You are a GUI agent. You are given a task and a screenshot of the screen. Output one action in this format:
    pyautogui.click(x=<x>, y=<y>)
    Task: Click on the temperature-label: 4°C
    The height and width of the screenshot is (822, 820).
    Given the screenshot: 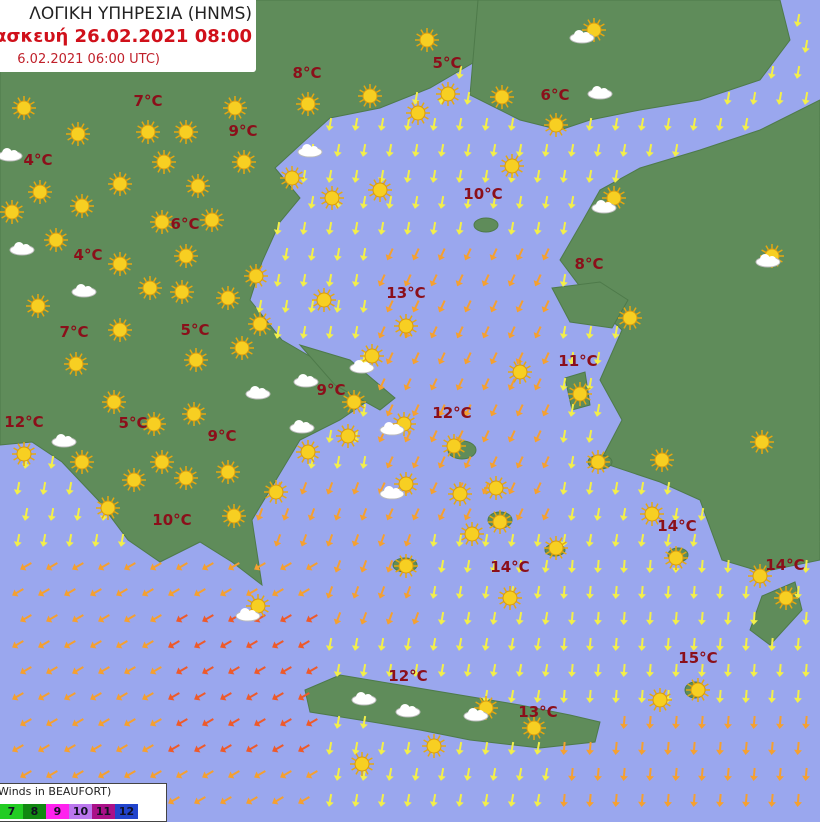 What is the action you would take?
    pyautogui.click(x=38, y=160)
    